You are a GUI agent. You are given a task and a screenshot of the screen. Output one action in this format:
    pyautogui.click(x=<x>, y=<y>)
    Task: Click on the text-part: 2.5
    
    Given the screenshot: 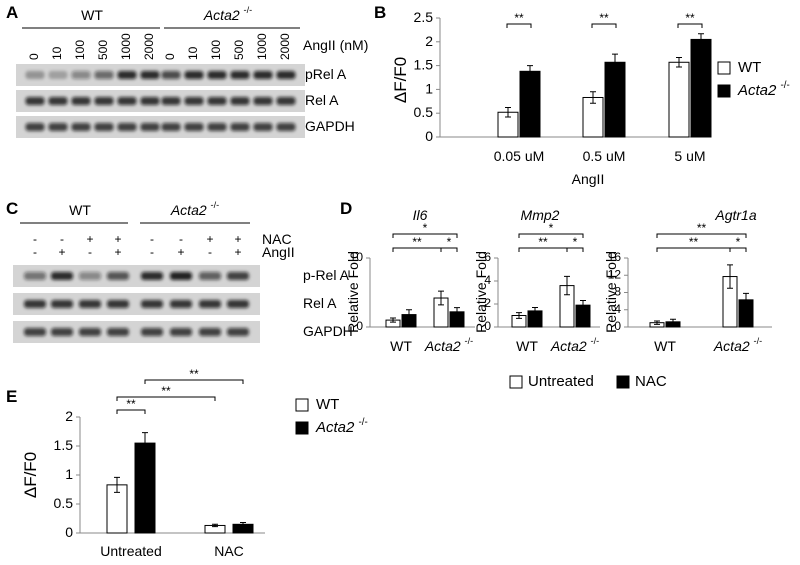 What is the action you would take?
    pyautogui.click(x=424, y=17)
    